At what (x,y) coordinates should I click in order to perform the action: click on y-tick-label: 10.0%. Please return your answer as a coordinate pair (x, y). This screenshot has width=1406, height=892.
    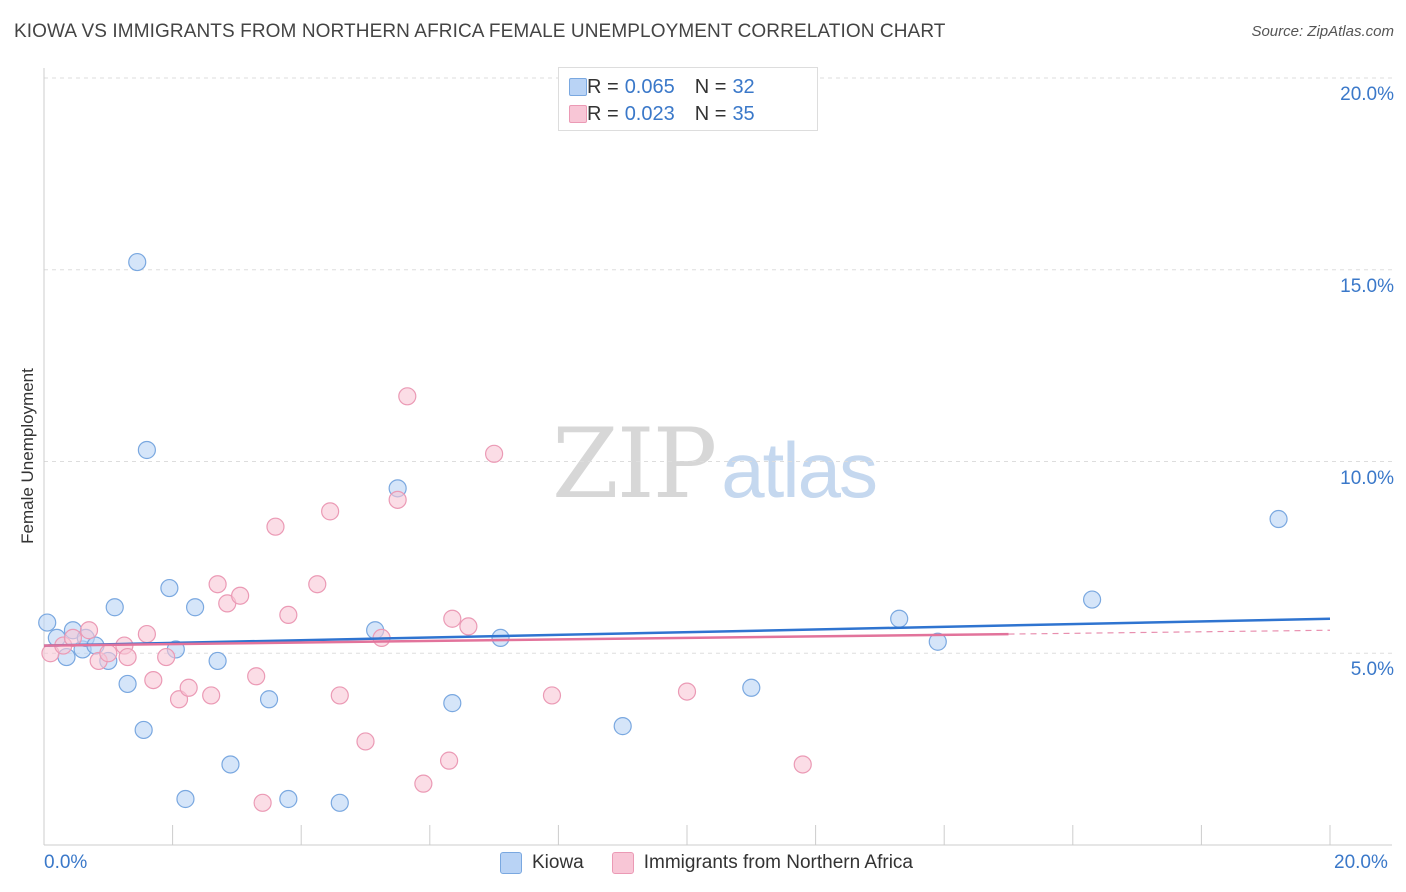
    Looking at the image, I should click on (1367, 478).